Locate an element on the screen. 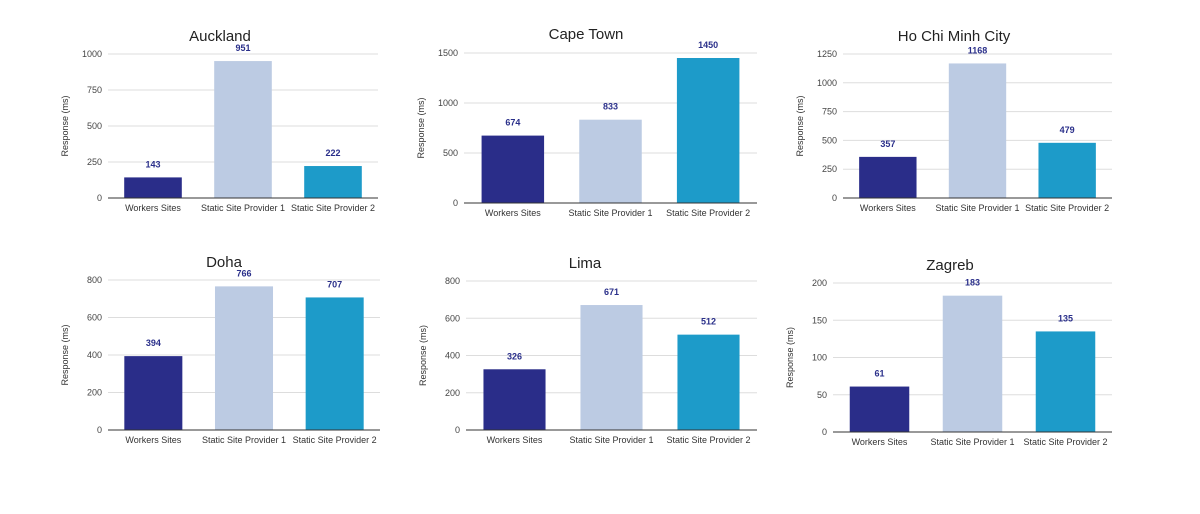  data-label: 357 is located at coordinates (887, 144).